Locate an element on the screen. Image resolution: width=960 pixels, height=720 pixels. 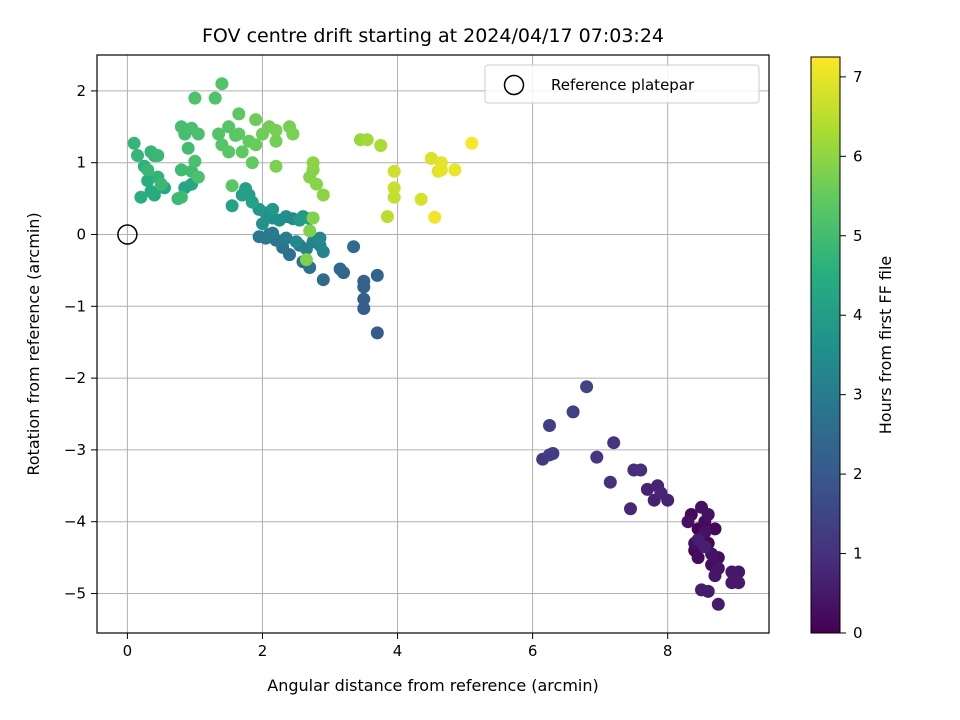
legend-entry: Reference platepar is located at coordinates (623, 85).